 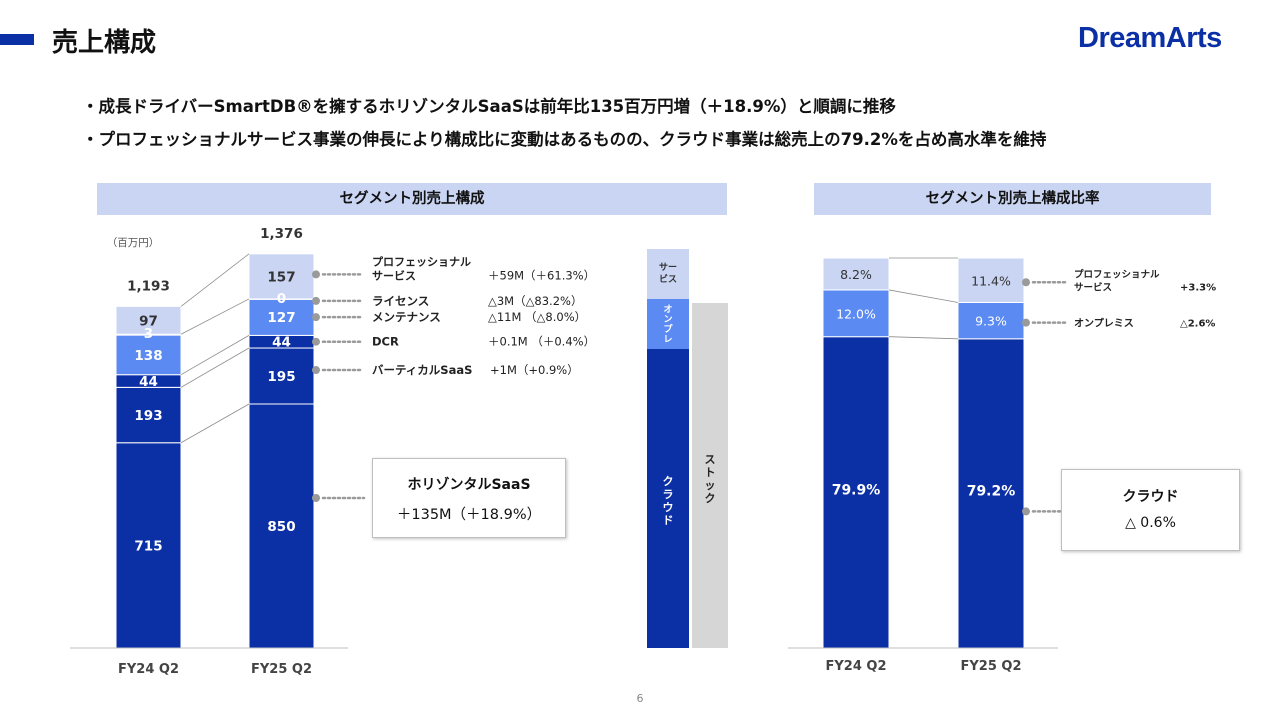 What do you see at coordinates (281, 299) in the screenshot?
I see `data-label: 0` at bounding box center [281, 299].